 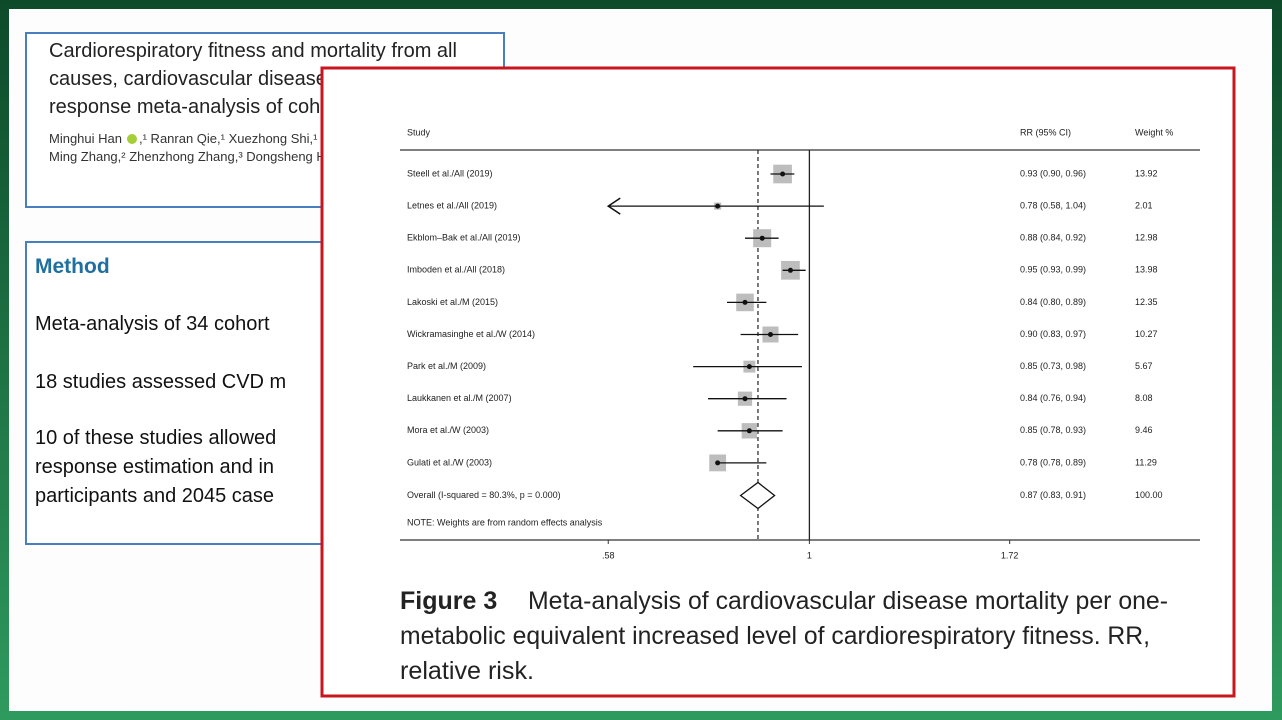 What do you see at coordinates (72, 266) in the screenshot?
I see `method-heading: Method` at bounding box center [72, 266].